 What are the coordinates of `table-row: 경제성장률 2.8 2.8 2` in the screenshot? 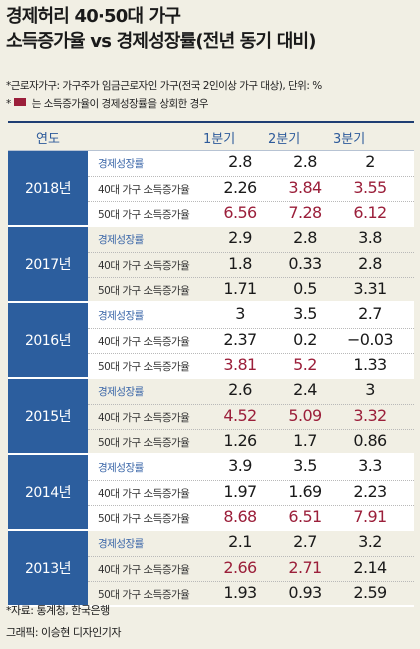 It's located at (251, 163).